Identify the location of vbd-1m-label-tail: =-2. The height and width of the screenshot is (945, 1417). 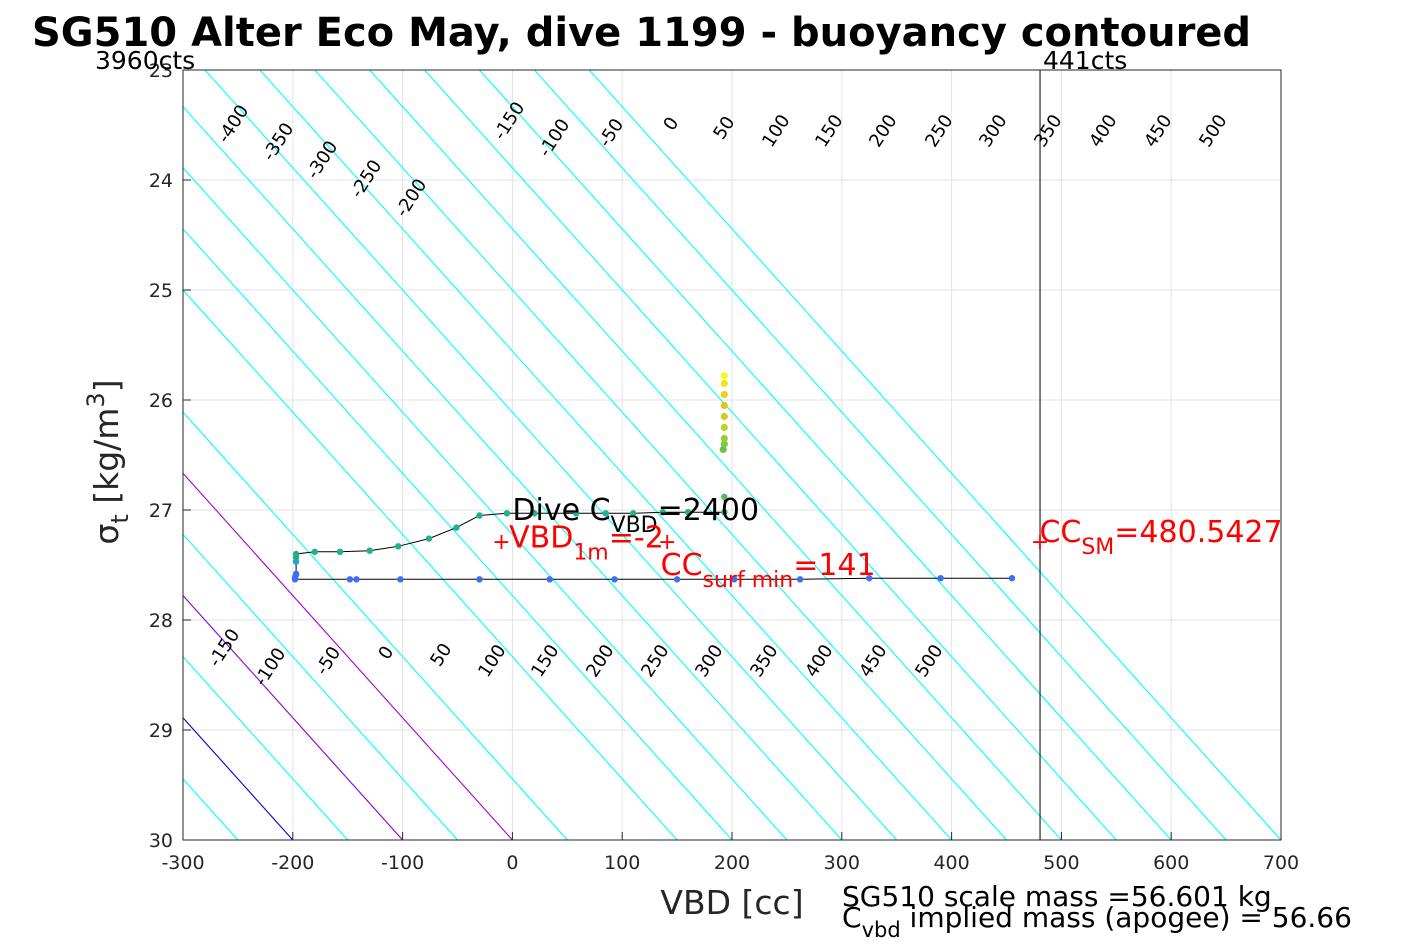
(636, 538).